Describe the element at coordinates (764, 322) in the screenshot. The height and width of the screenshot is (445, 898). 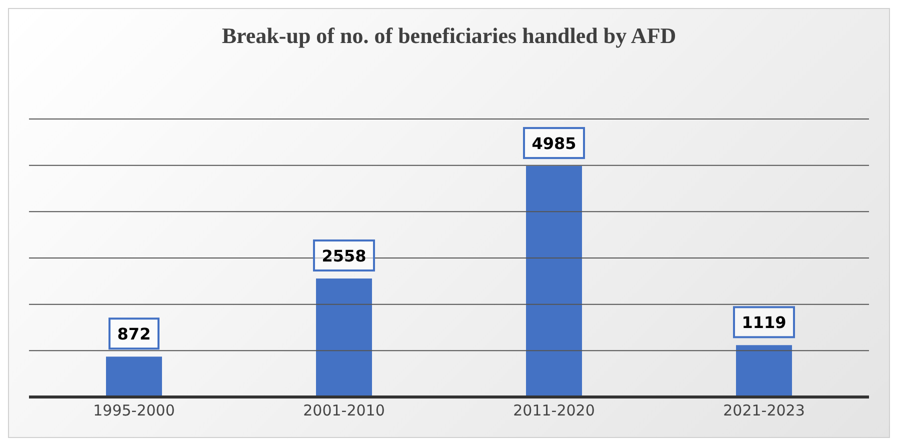
I see `data-label: 1119` at that location.